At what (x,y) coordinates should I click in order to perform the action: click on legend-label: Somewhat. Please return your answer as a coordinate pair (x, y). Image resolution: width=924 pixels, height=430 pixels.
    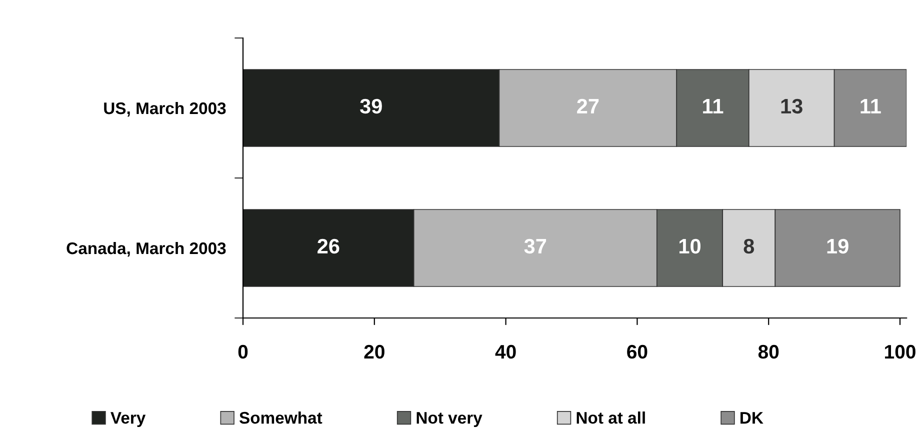
    Looking at the image, I should click on (280, 417).